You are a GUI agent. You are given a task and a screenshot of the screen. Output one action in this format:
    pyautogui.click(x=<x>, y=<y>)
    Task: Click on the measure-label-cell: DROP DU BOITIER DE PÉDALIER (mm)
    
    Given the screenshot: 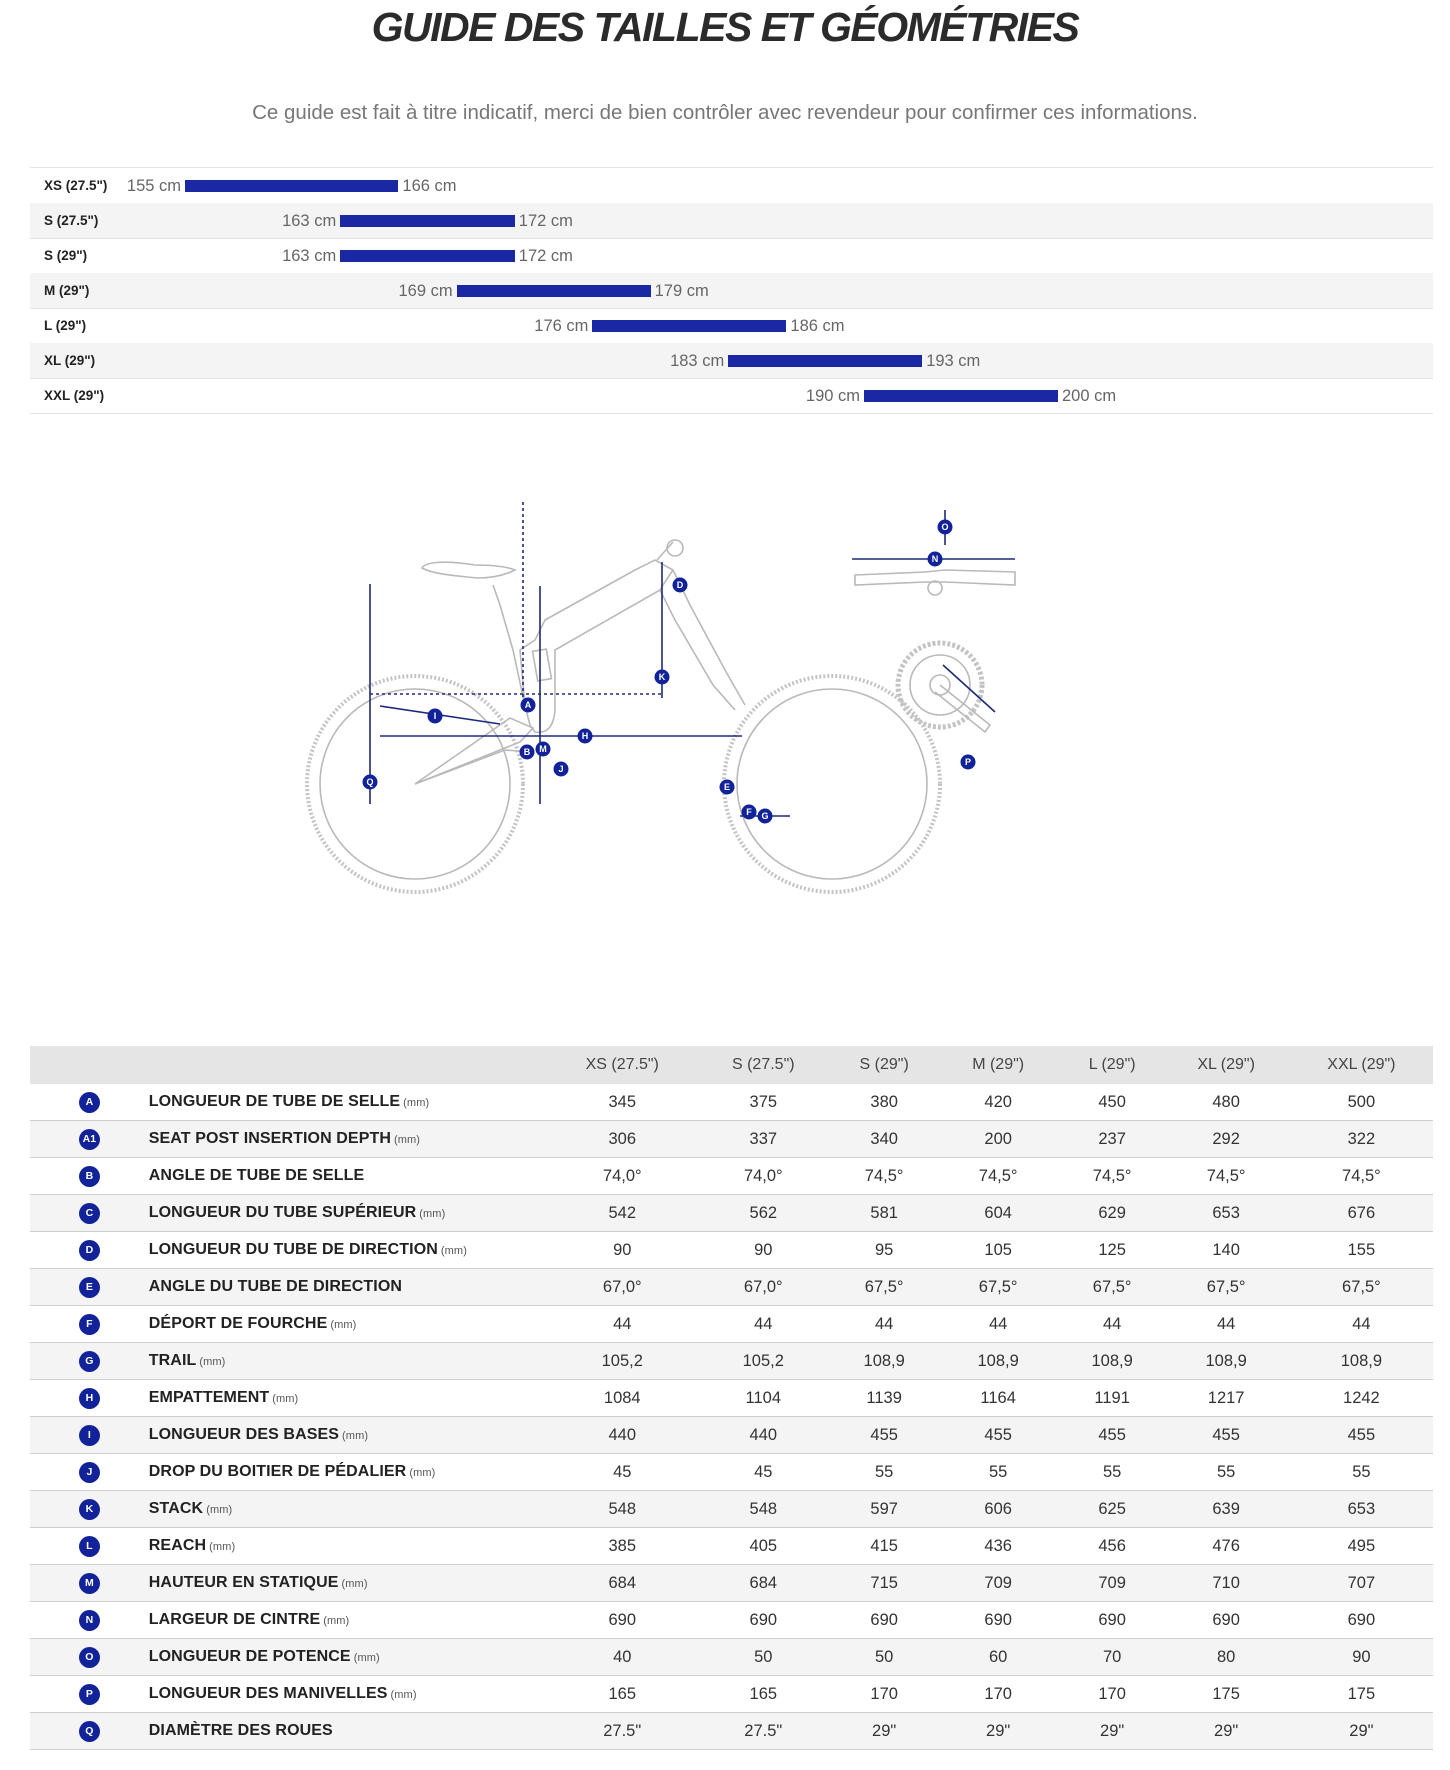 What is the action you would take?
    pyautogui.click(x=350, y=1472)
    